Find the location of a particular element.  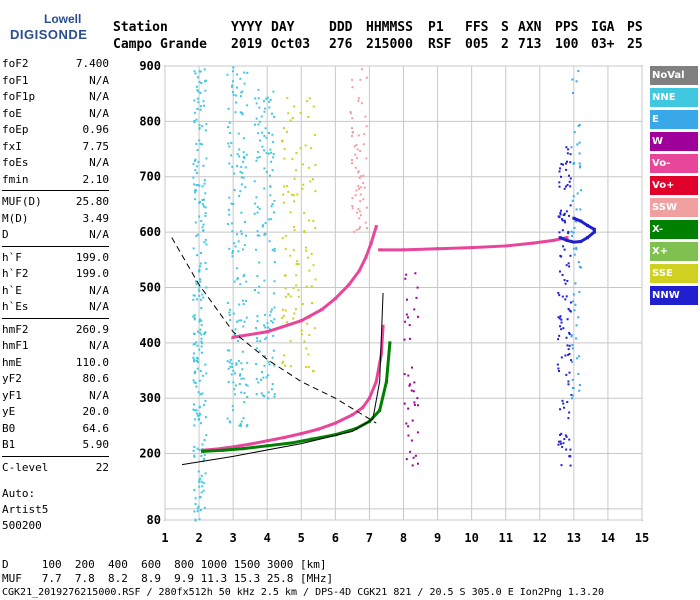

param-name: MUF(D) is located at coordinates (22, 201).